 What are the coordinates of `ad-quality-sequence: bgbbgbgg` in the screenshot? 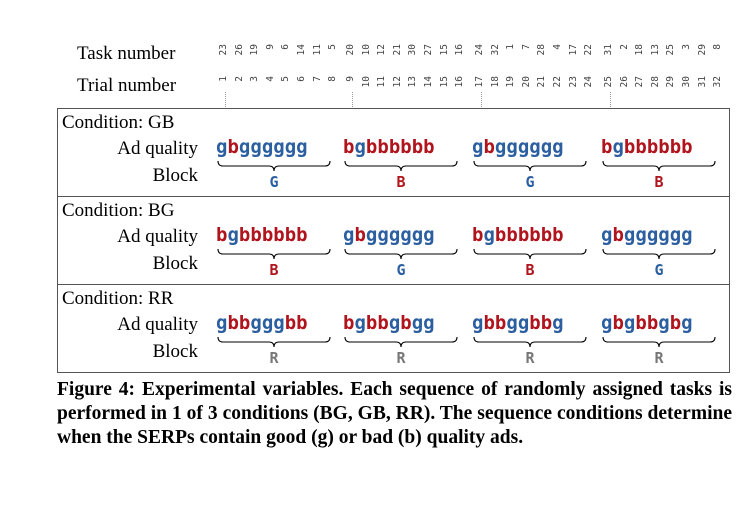 It's located at (389, 323).